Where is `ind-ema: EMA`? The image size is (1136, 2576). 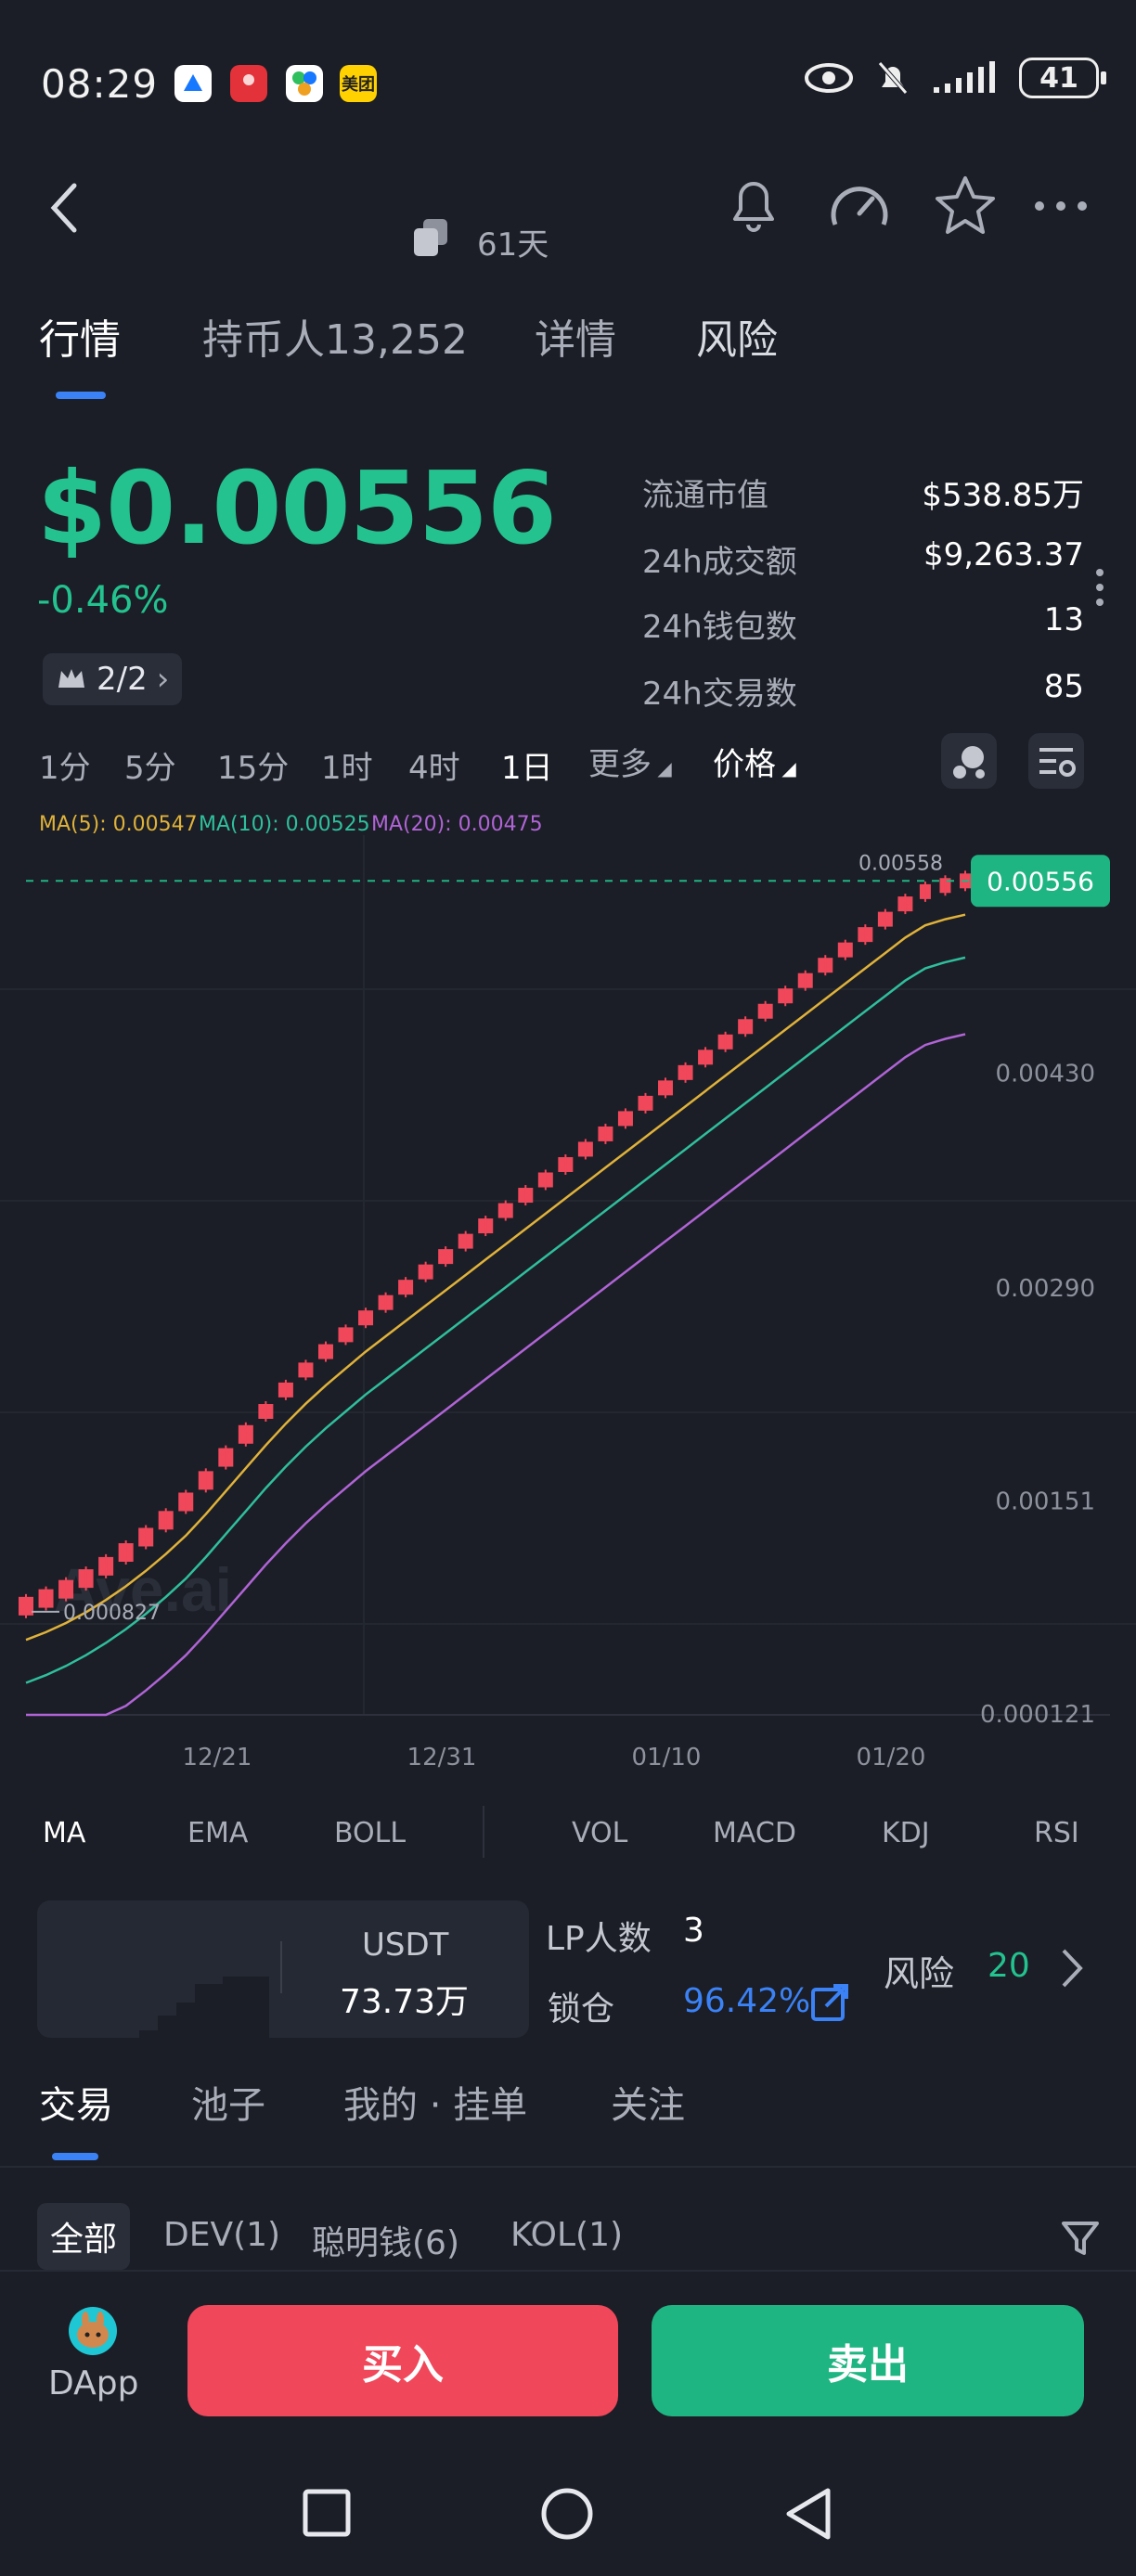
ind-ema: EMA is located at coordinates (218, 1833).